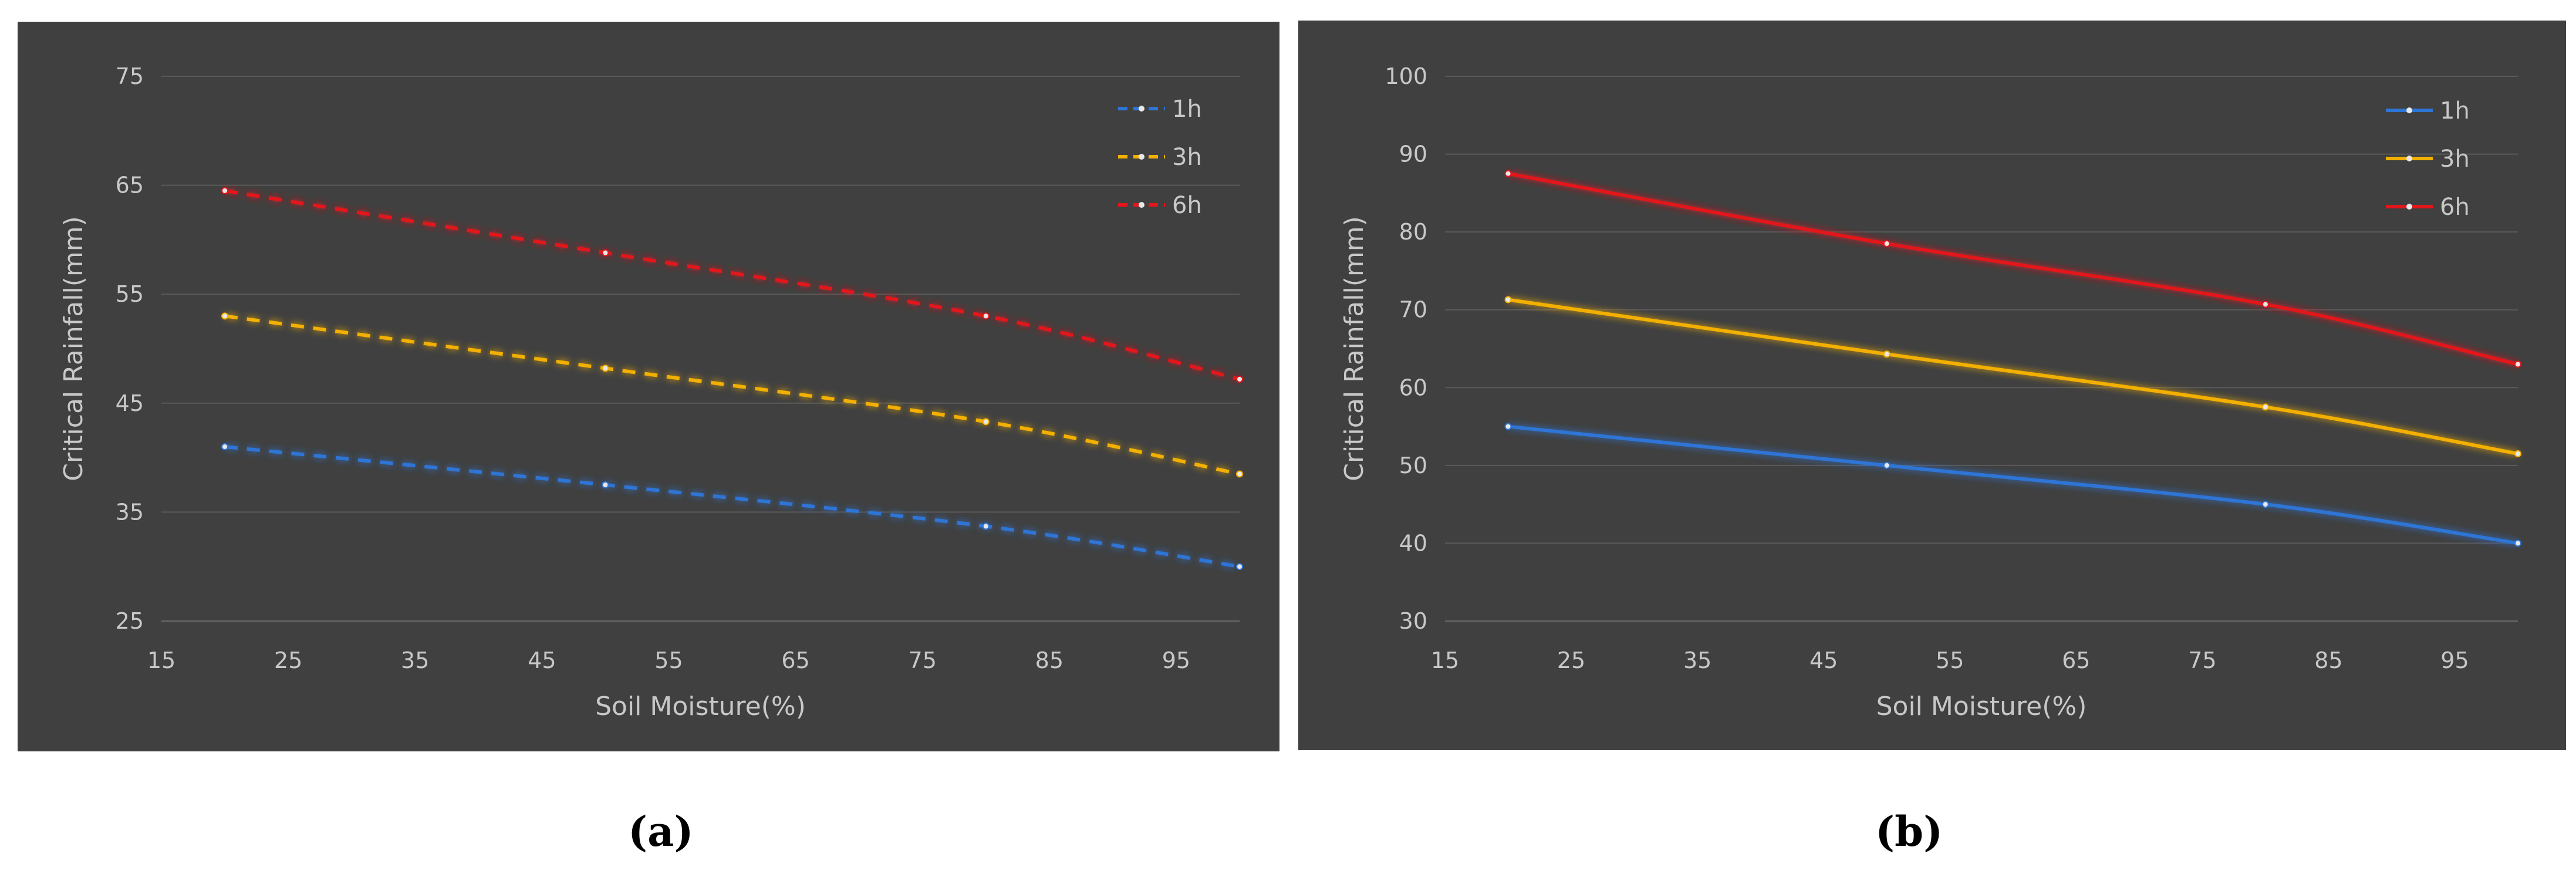 This screenshot has width=2576, height=877. I want to click on panel-label-a: (a), so click(661, 831).